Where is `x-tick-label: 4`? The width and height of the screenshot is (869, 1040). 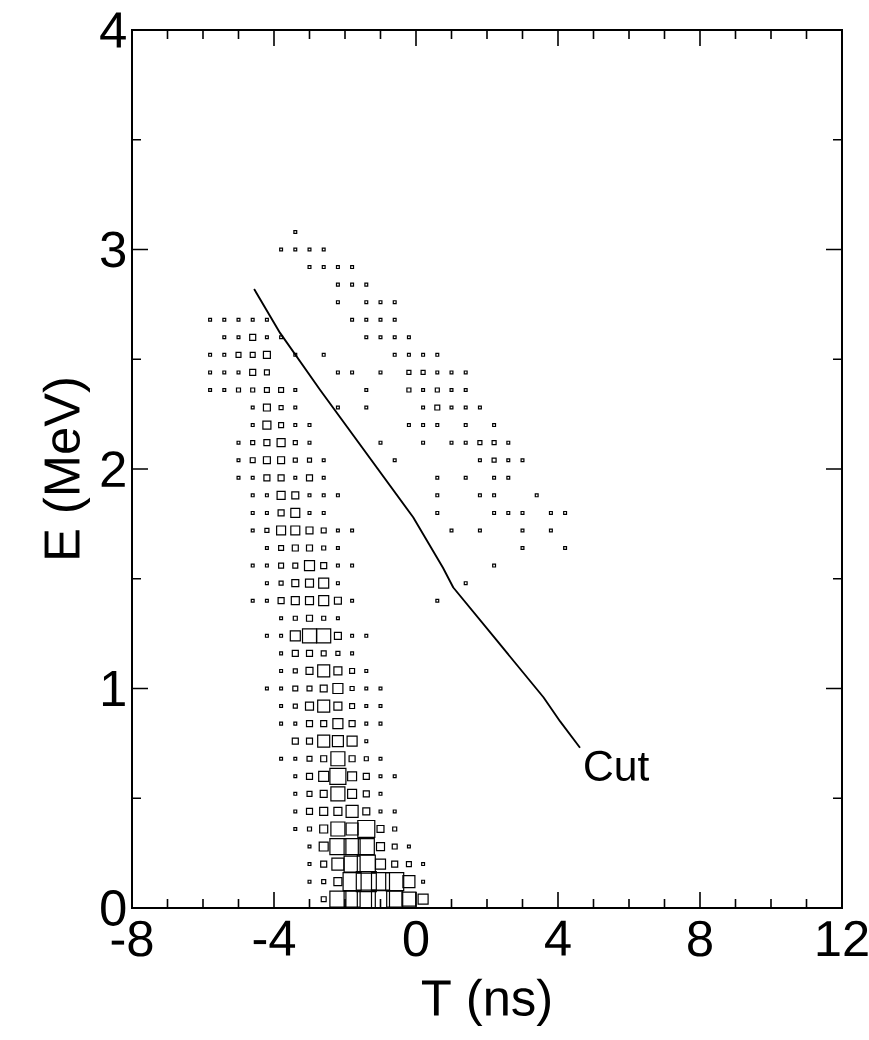
x-tick-label: 4 is located at coordinates (558, 938).